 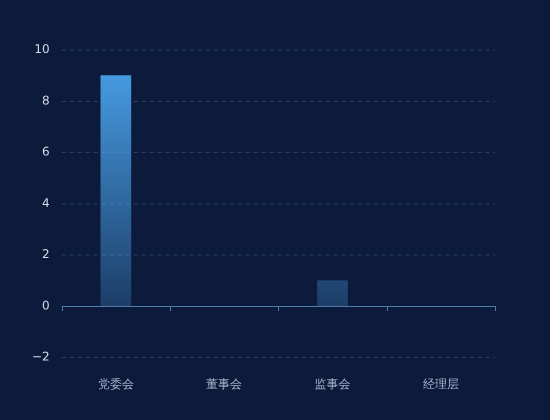 I want to click on x-tick-label: 经理层, so click(x=440, y=383).